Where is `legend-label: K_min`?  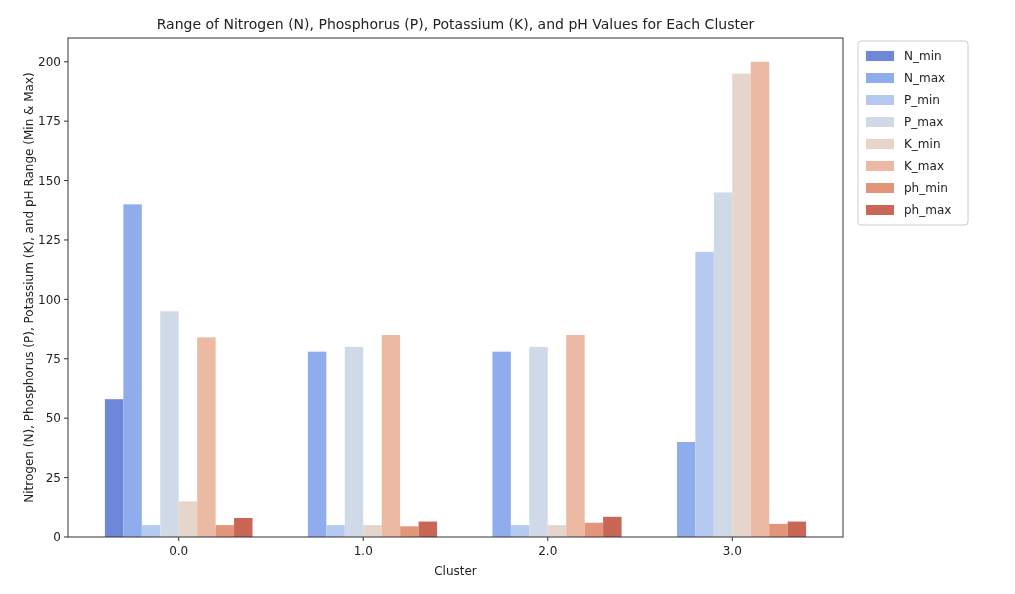 legend-label: K_min is located at coordinates (922, 144).